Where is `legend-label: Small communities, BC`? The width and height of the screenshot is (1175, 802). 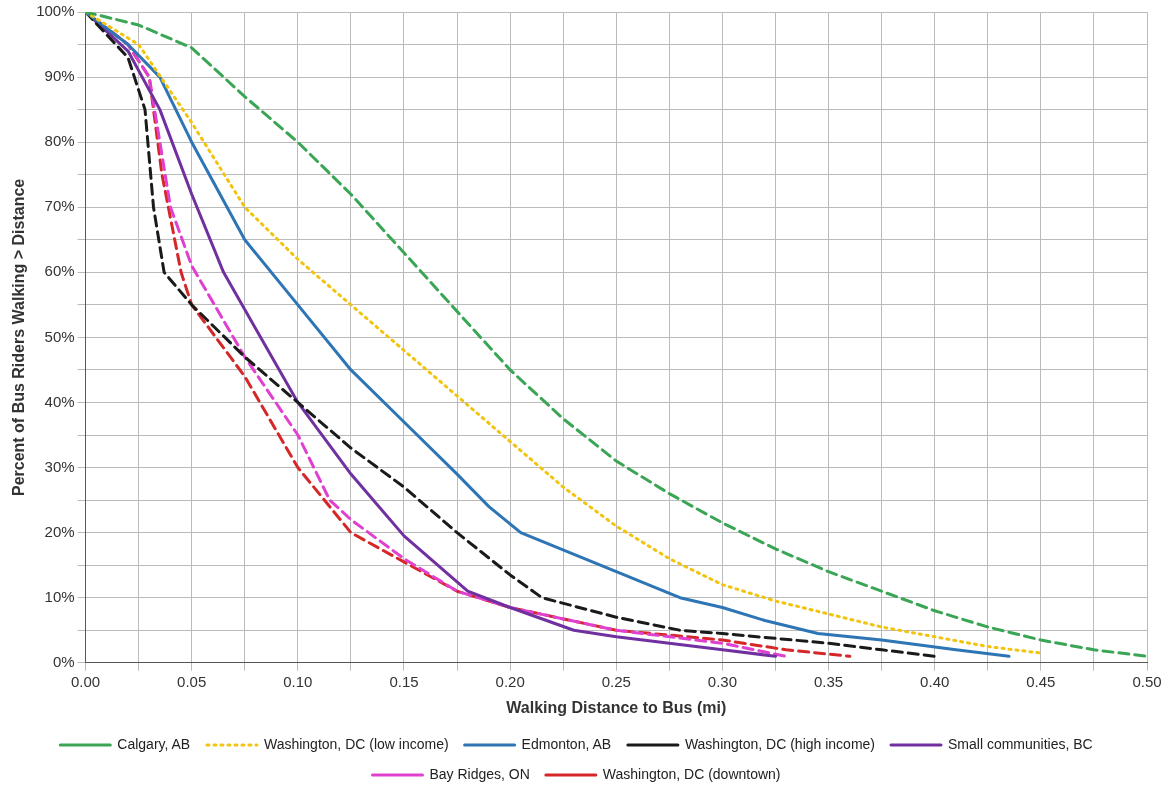
legend-label: Small communities, BC is located at coordinates (1020, 743).